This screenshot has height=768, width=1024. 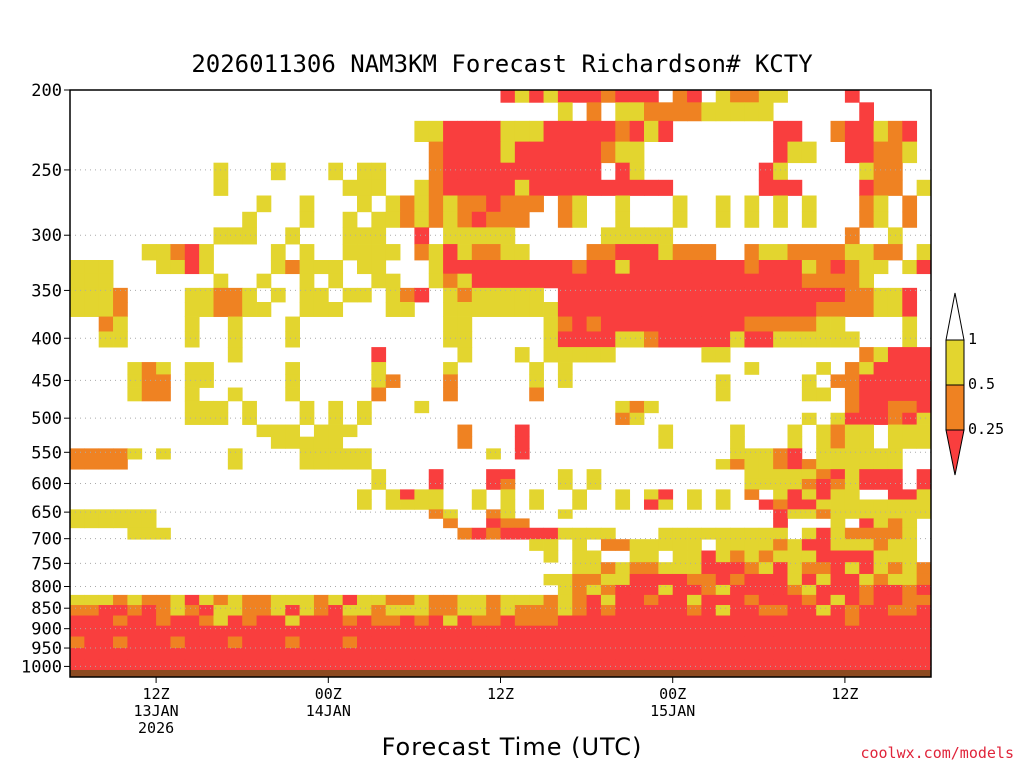 What do you see at coordinates (937, 753) in the screenshot?
I see `source-credit: coolwx.com/models` at bounding box center [937, 753].